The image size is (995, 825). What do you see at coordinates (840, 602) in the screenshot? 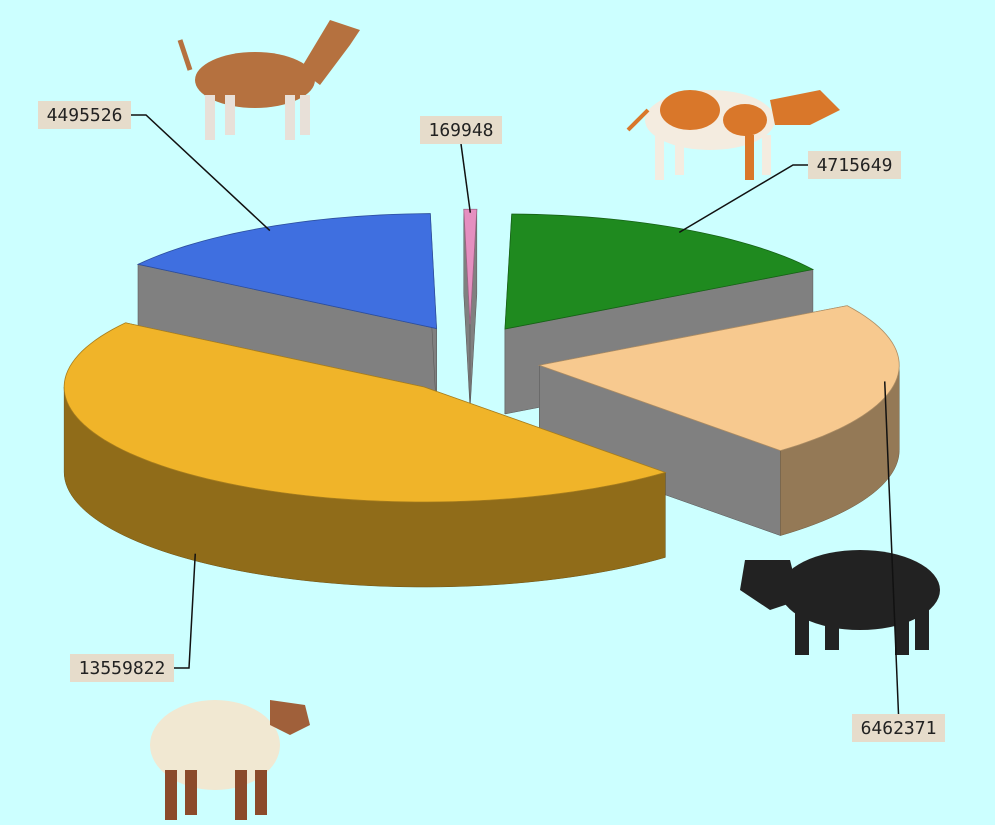
I see `buffalo-icon` at bounding box center [840, 602].